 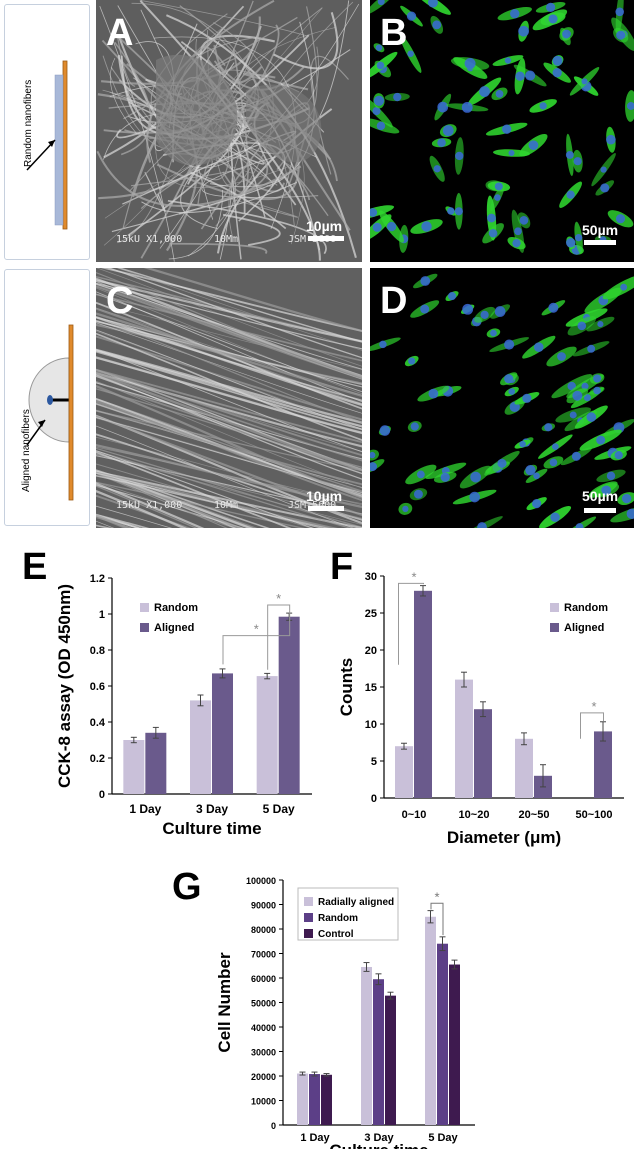 I want to click on x-tick-label: 1 Day, so click(x=315, y=1138).